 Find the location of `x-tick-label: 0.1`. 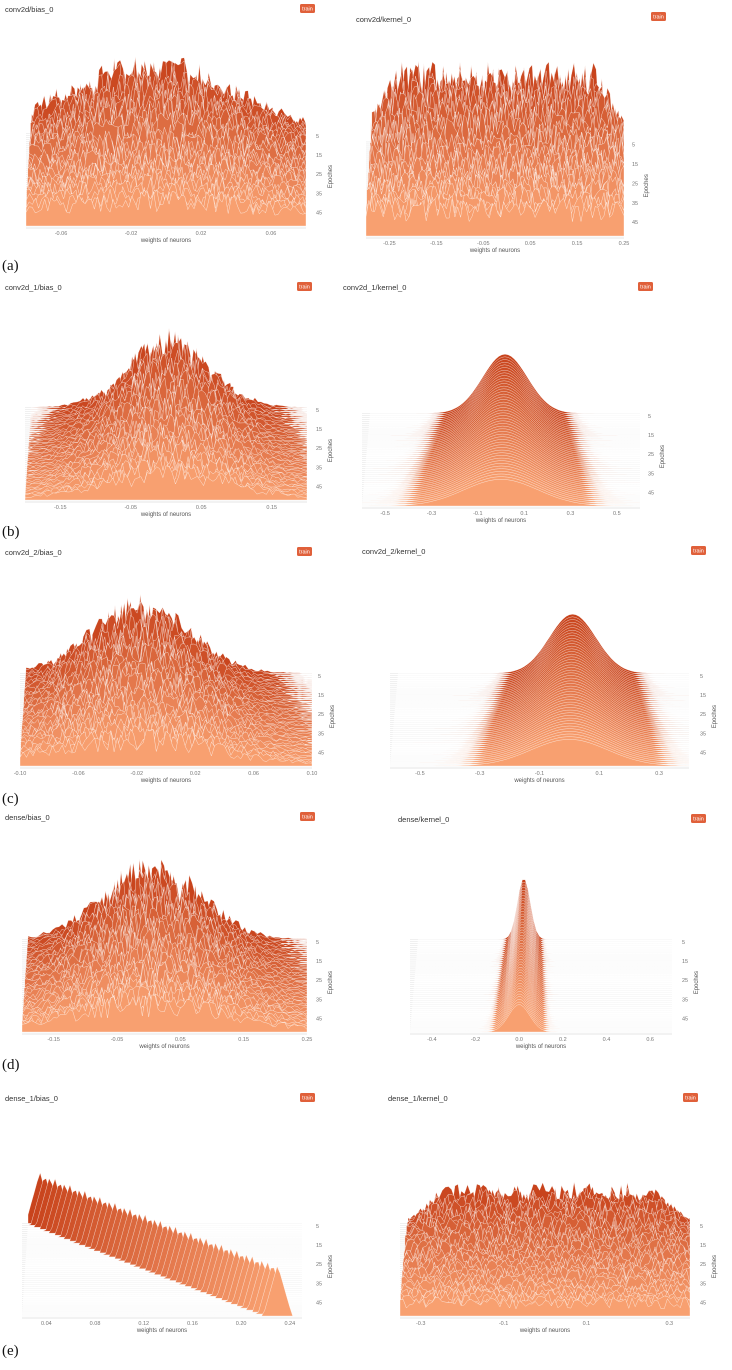

x-tick-label: 0.1 is located at coordinates (587, 1324).